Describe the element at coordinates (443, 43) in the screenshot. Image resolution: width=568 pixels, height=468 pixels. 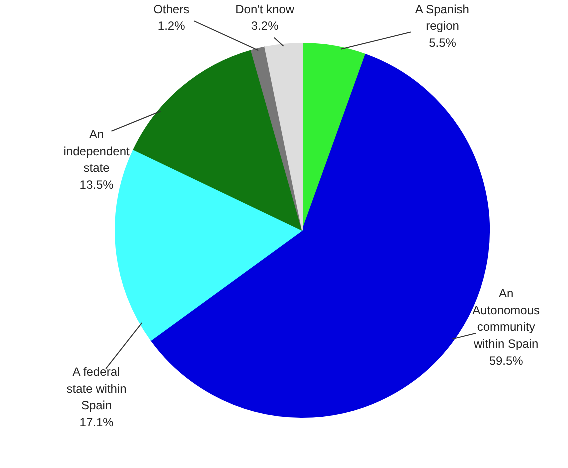
I see `data-label: 5.5%` at that location.